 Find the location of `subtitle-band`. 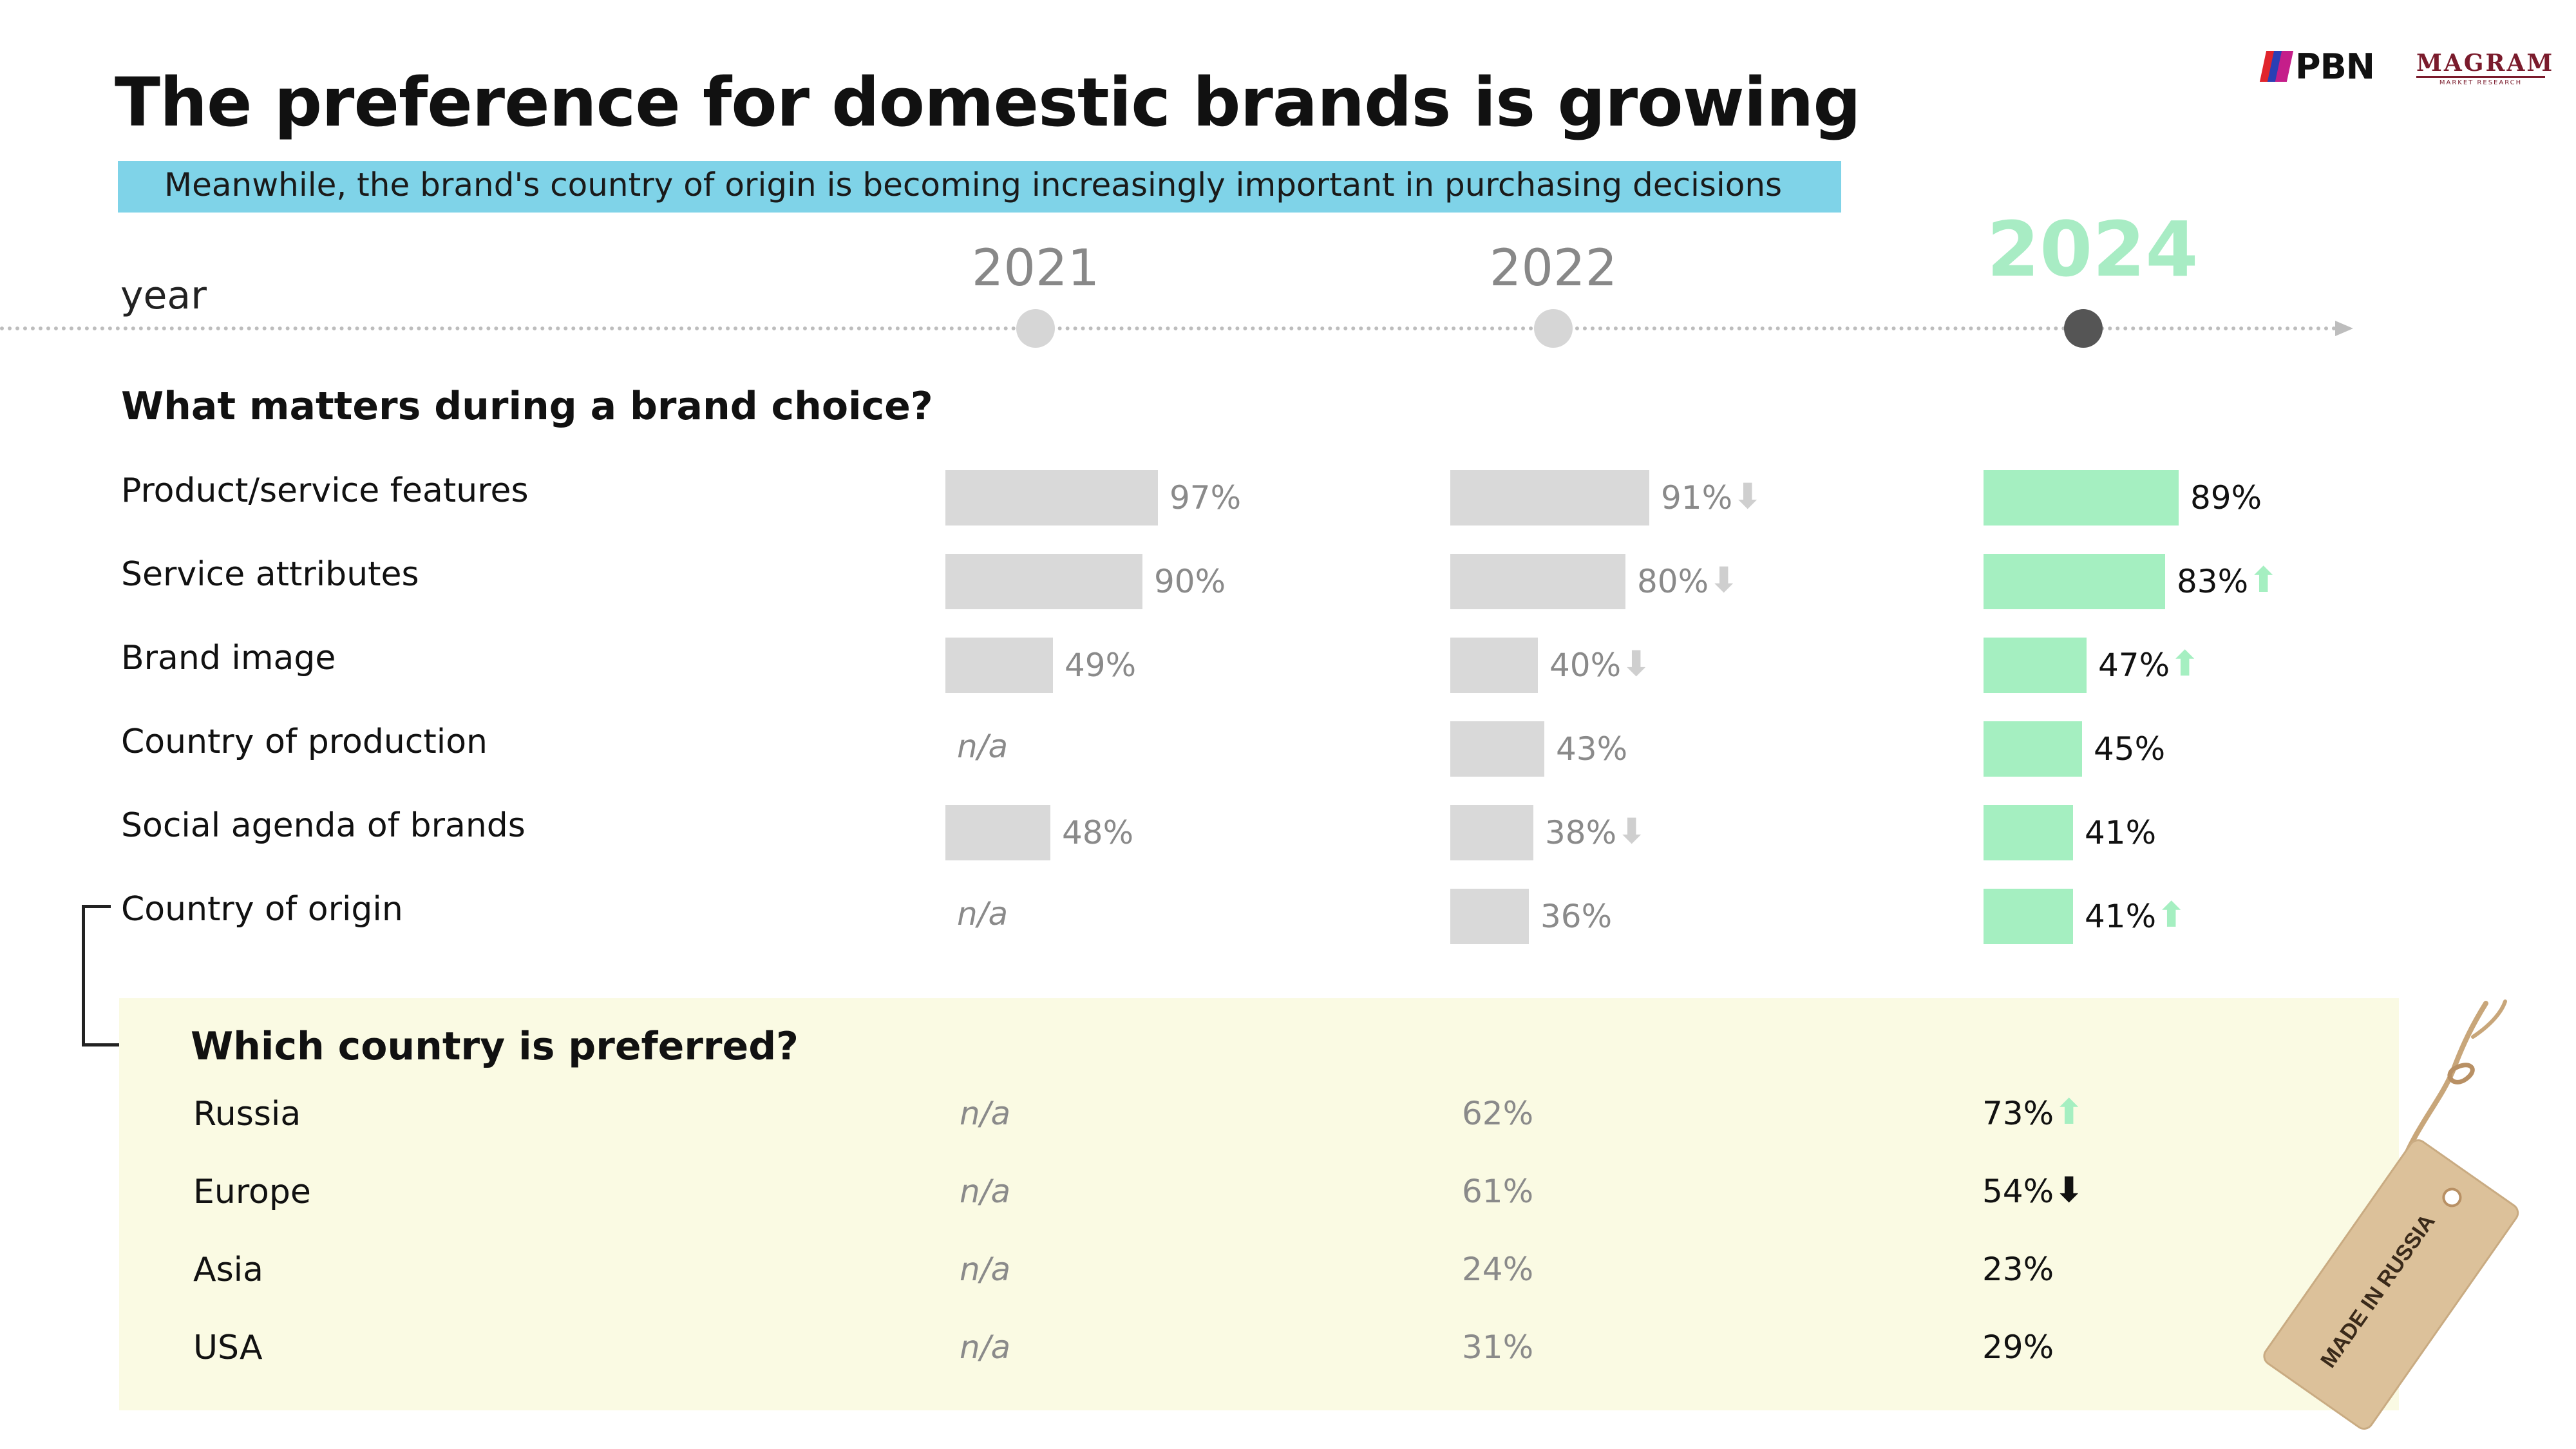

subtitle-band is located at coordinates (979, 187).